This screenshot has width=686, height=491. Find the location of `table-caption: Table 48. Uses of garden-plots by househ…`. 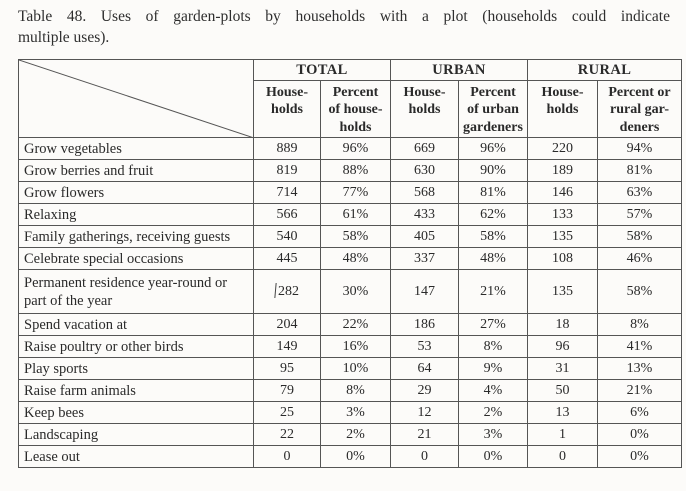

table-caption: Table 48. Uses of garden-plots by househ… is located at coordinates (344, 28).